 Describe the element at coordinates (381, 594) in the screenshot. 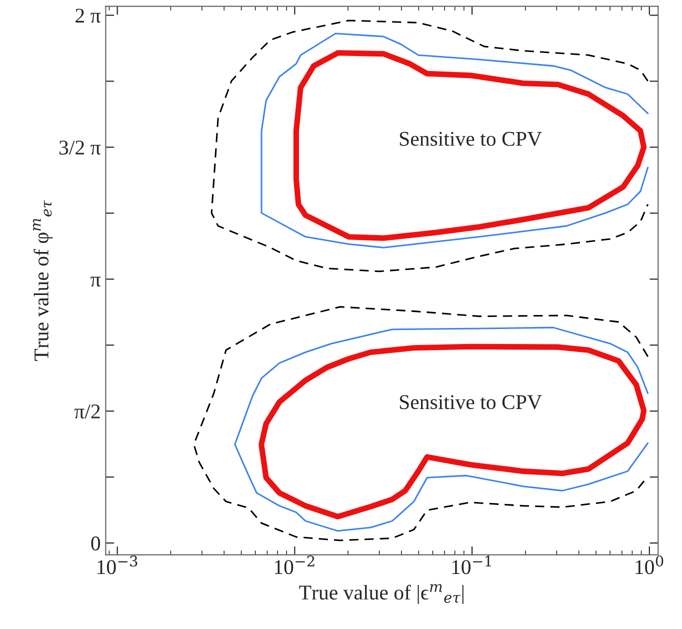

I see `x-axis-title: True value of |ϵ$^{m}$$_{eτ}$|` at that location.